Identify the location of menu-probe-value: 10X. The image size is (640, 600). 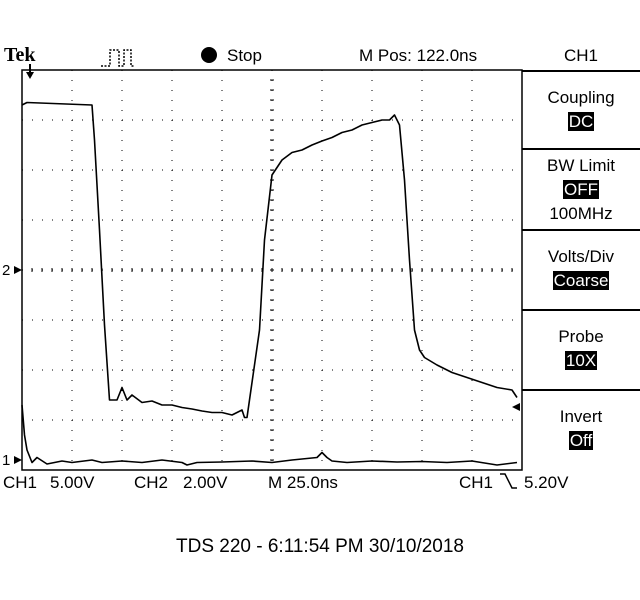
(581, 360).